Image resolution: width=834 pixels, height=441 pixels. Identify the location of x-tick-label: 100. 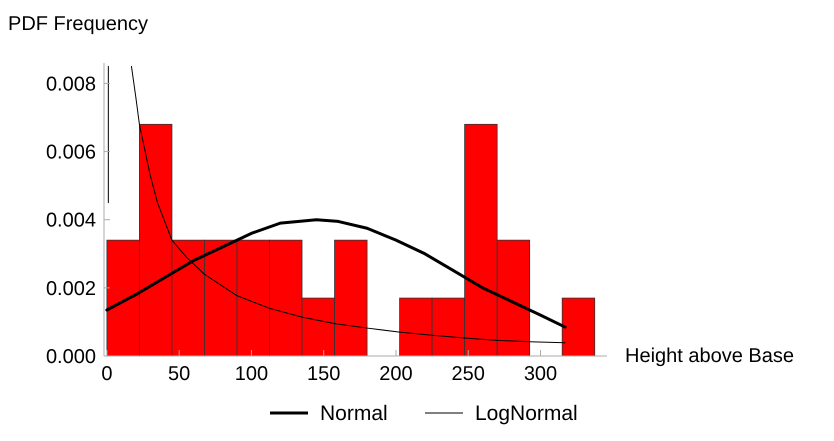
(251, 374).